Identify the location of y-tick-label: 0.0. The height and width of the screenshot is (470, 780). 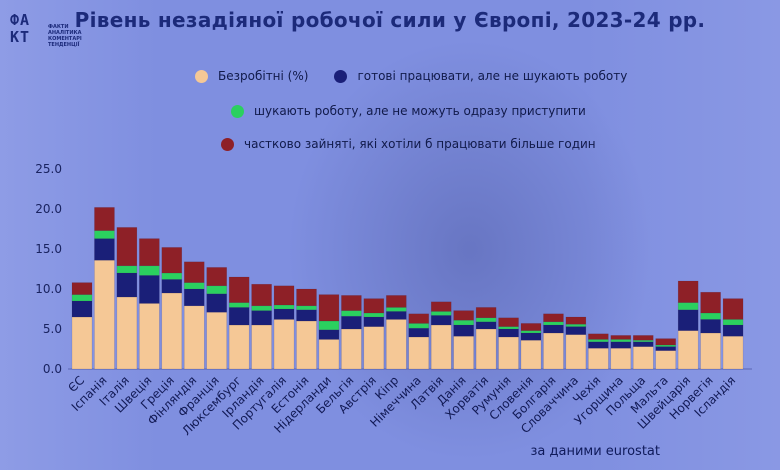
(52, 369).